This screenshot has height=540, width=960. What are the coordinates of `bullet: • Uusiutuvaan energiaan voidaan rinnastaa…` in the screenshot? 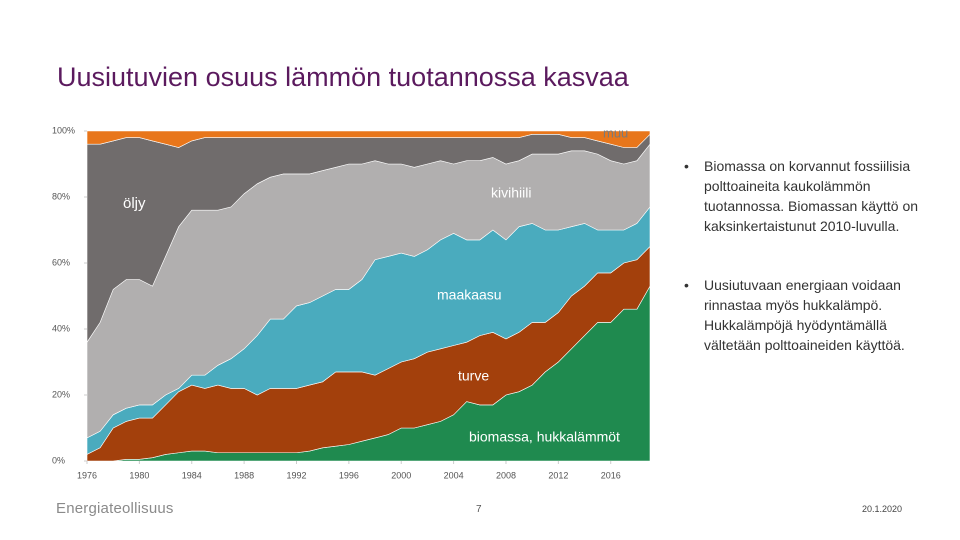 It's located at (815, 315).